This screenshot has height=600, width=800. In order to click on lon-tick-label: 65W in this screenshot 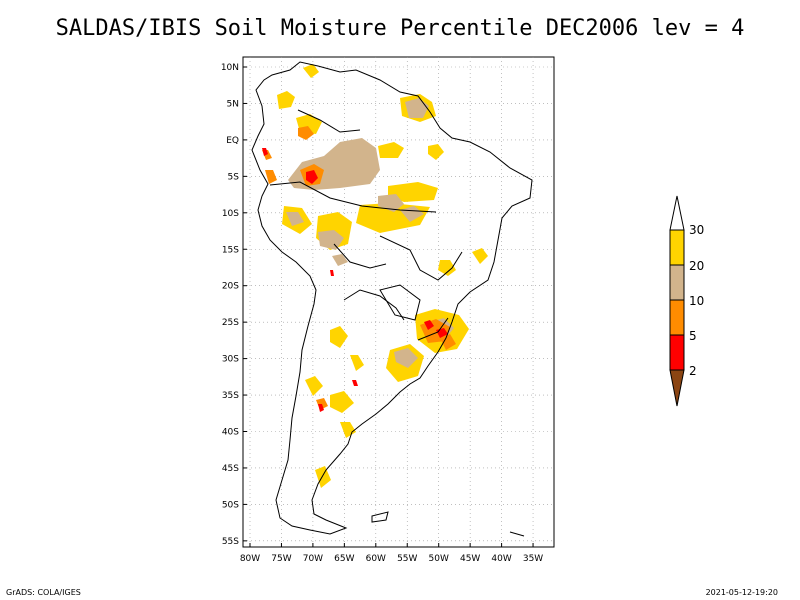, I will do `click(344, 559)`.